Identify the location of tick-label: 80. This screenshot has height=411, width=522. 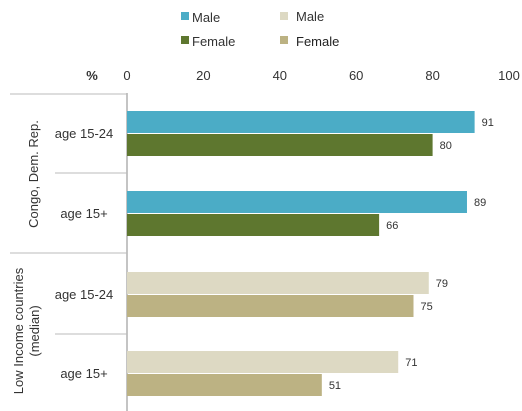
(432, 75).